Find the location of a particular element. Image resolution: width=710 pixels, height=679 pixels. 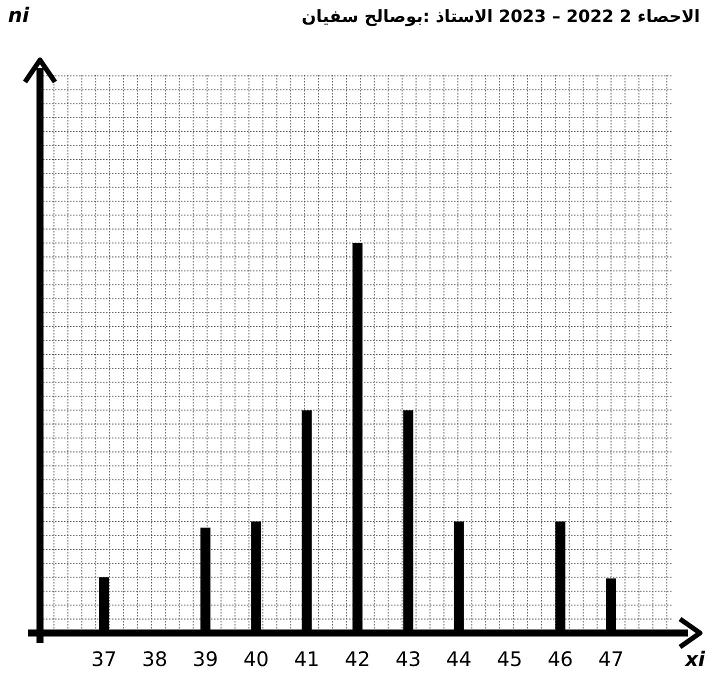

x-tick-label: 38 is located at coordinates (155, 659).